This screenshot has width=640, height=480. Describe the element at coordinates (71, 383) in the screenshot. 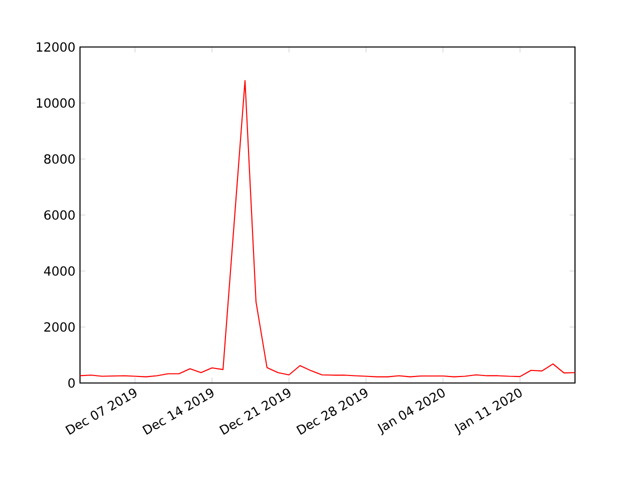

I see `y-tick-label: 0` at that location.